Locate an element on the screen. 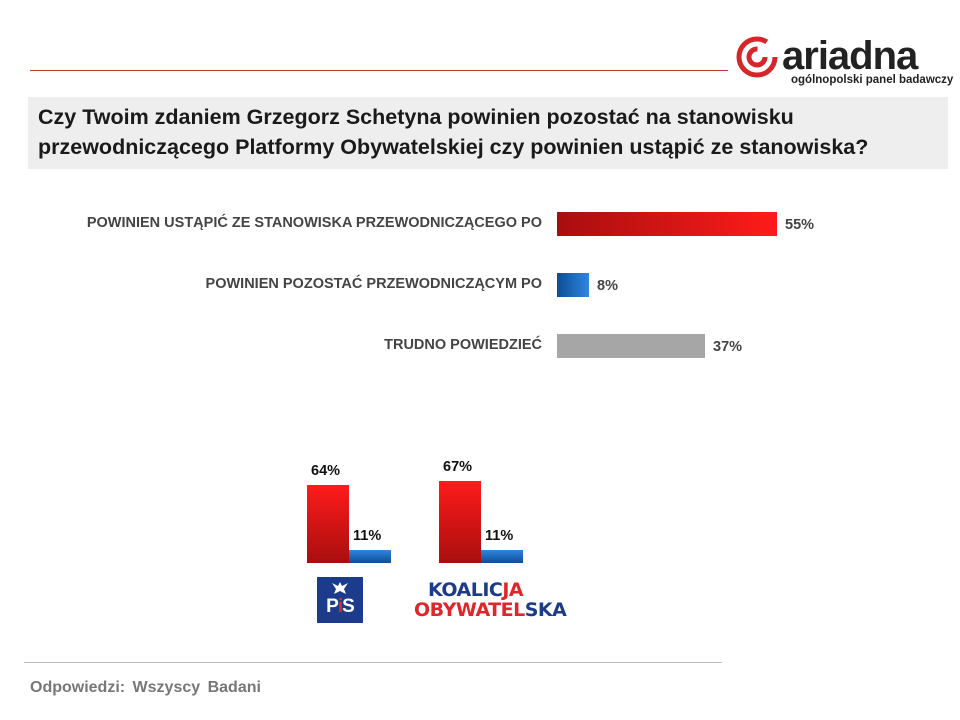  bar-resign is located at coordinates (667, 224).